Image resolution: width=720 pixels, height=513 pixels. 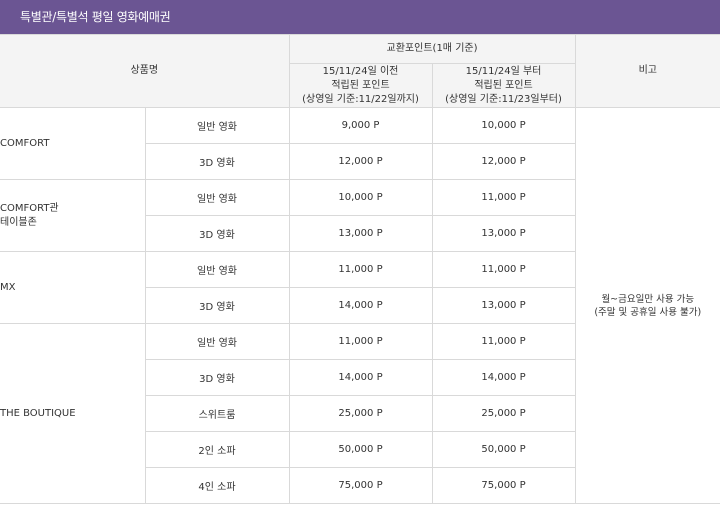 I want to click on table-row: COMFORT관 테이블존 일반 영화 10,000 P 11,000 P, so click(x=360, y=215).